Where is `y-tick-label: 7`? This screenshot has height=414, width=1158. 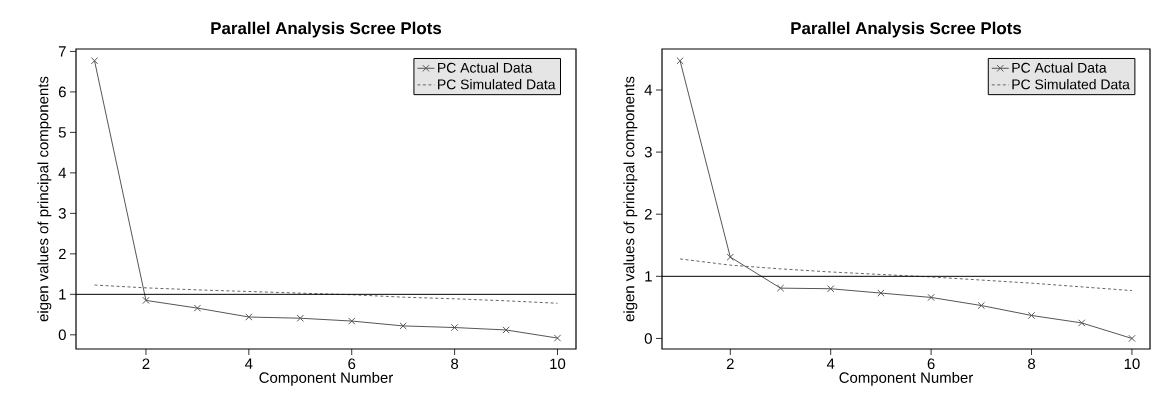
y-tick-label: 7 is located at coordinates (62, 51).